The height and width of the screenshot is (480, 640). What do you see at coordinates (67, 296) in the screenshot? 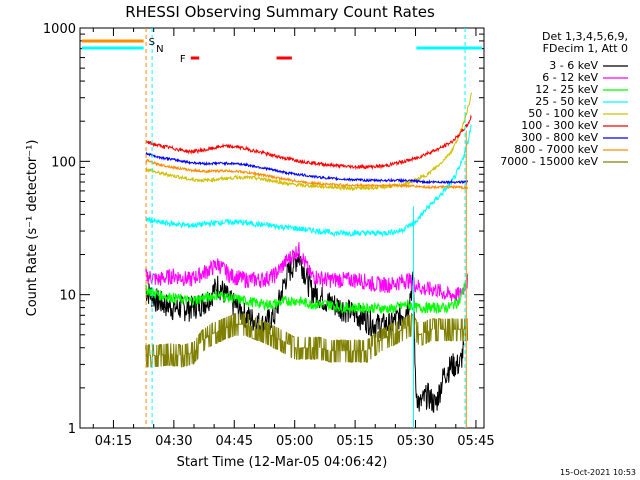
I see `y-tick-label: 10` at bounding box center [67, 296].